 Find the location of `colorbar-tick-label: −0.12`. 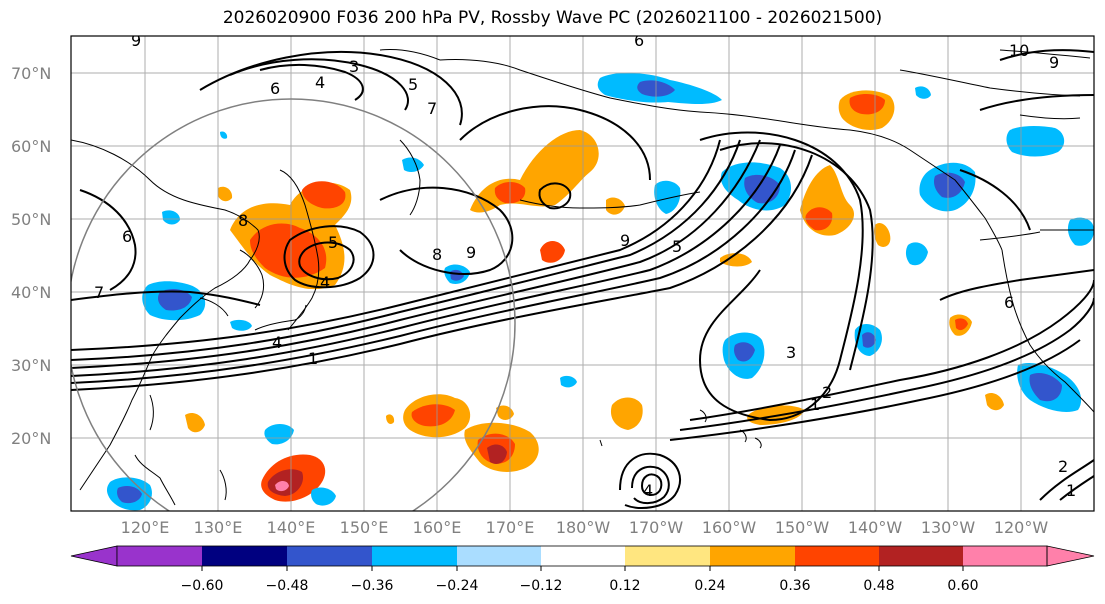

colorbar-tick-label: −0.12 is located at coordinates (541, 586).